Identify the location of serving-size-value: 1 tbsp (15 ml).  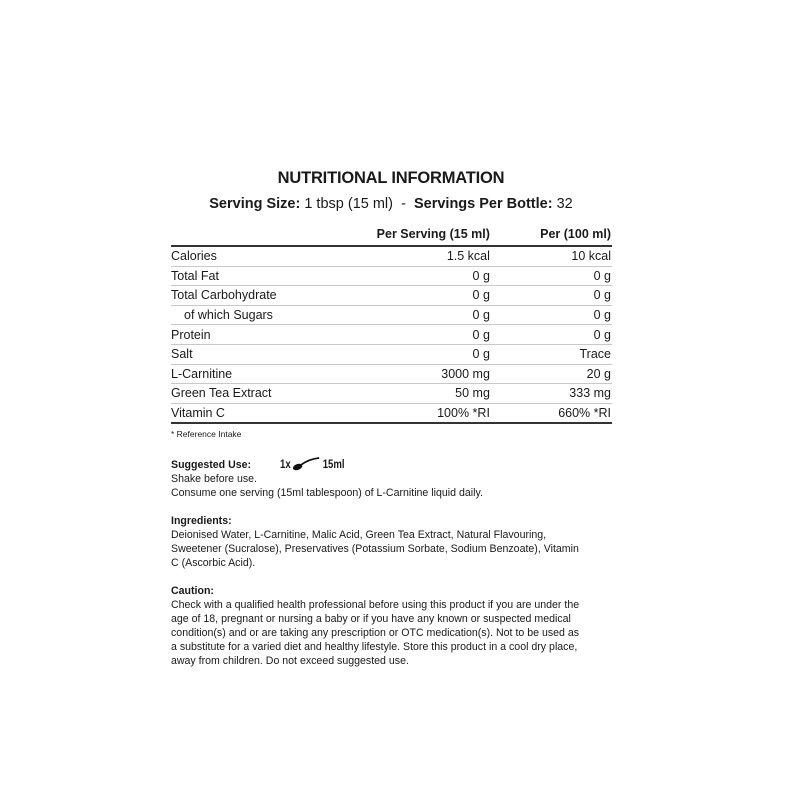
(348, 204).